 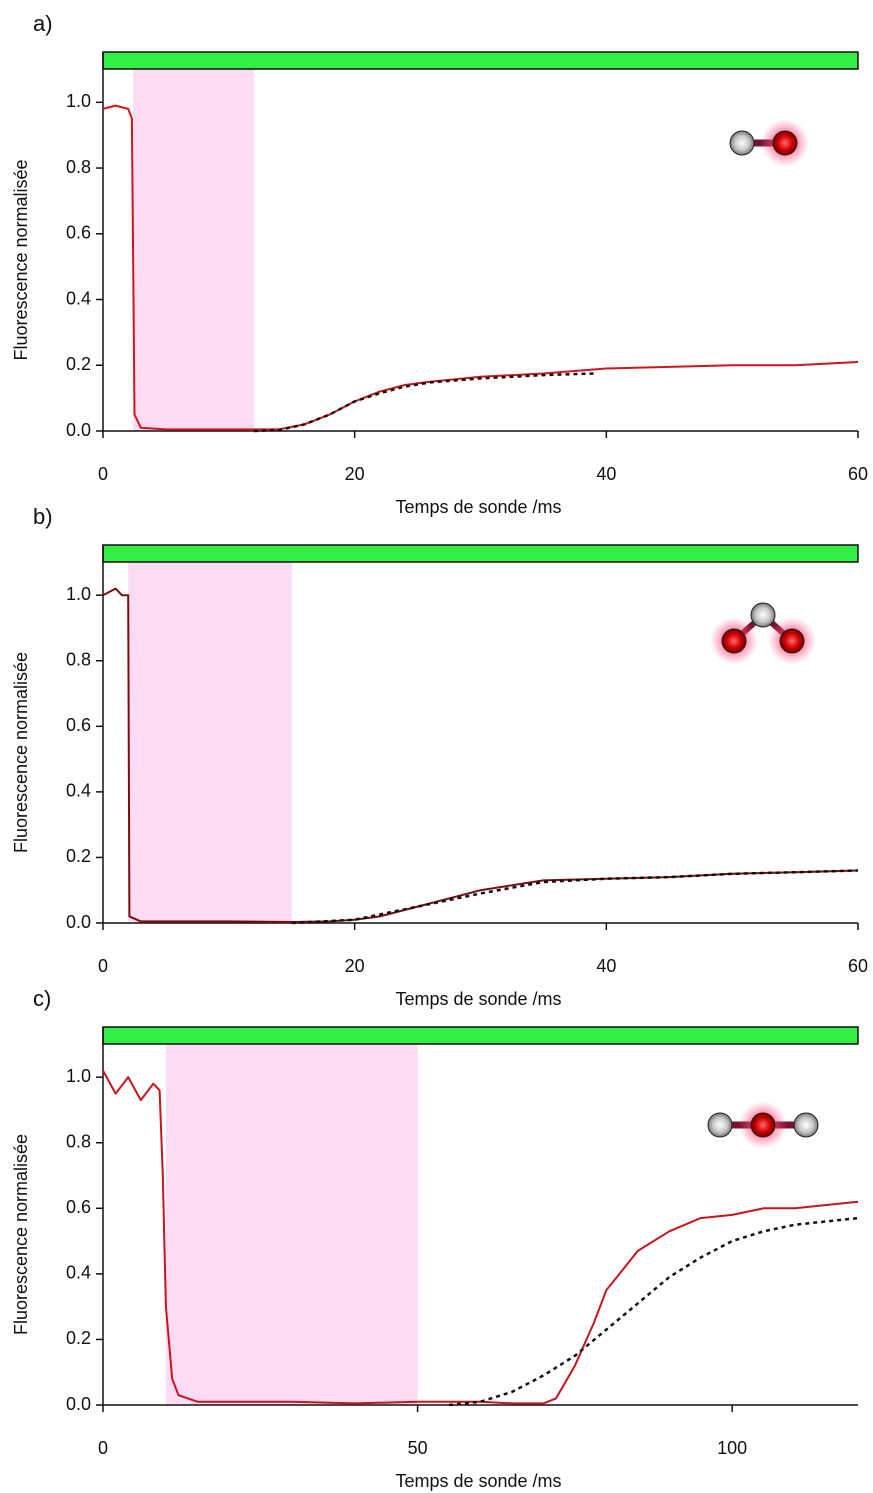 What do you see at coordinates (43, 23) in the screenshot?
I see `panel-label: a)` at bounding box center [43, 23].